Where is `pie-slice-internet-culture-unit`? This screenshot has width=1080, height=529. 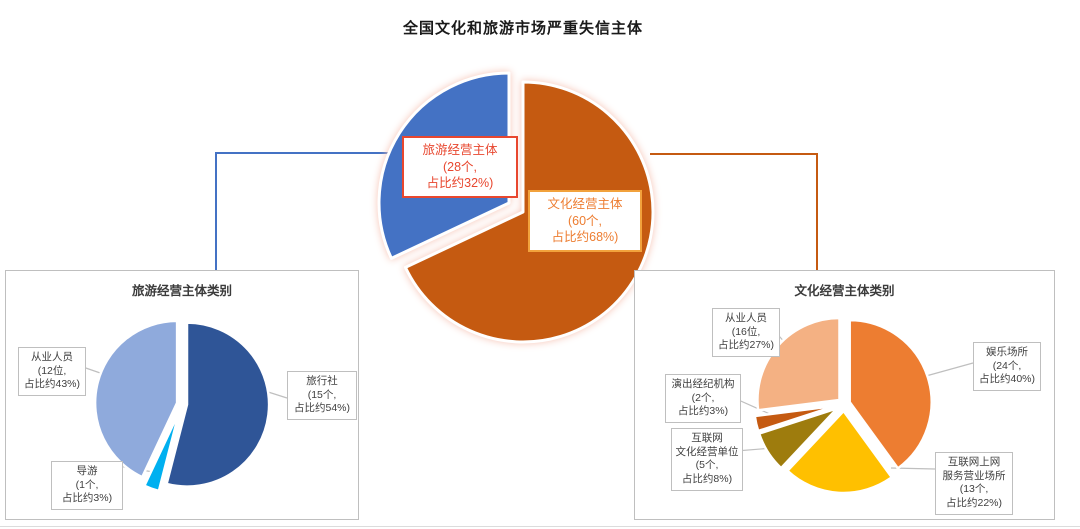
pie-slice-internet-culture-unit is located at coordinates (798, 438).